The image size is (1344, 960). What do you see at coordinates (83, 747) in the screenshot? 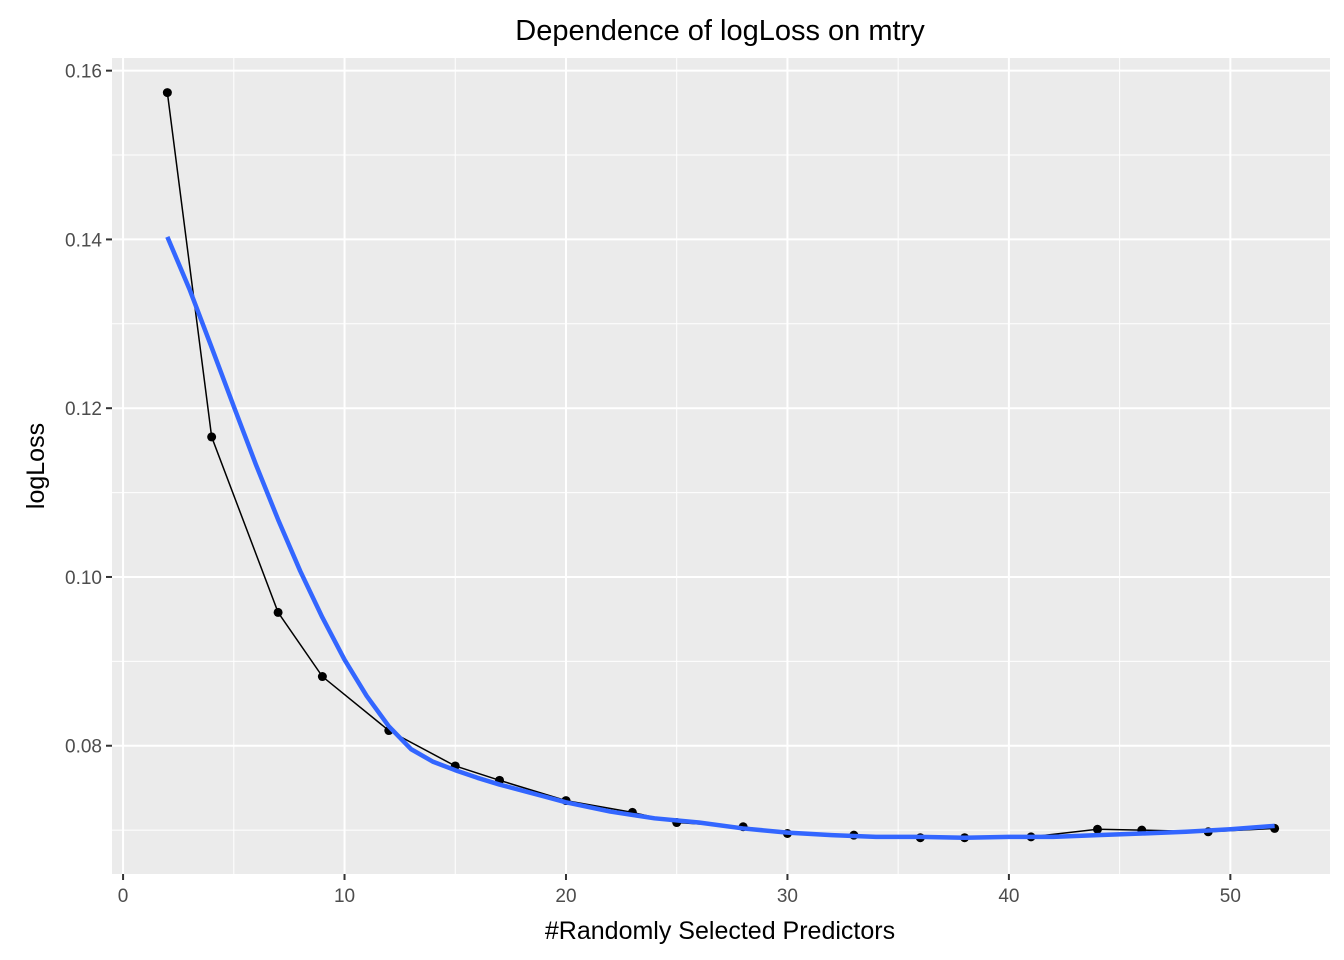
I see `y-tick-label: 0.08` at bounding box center [83, 747].